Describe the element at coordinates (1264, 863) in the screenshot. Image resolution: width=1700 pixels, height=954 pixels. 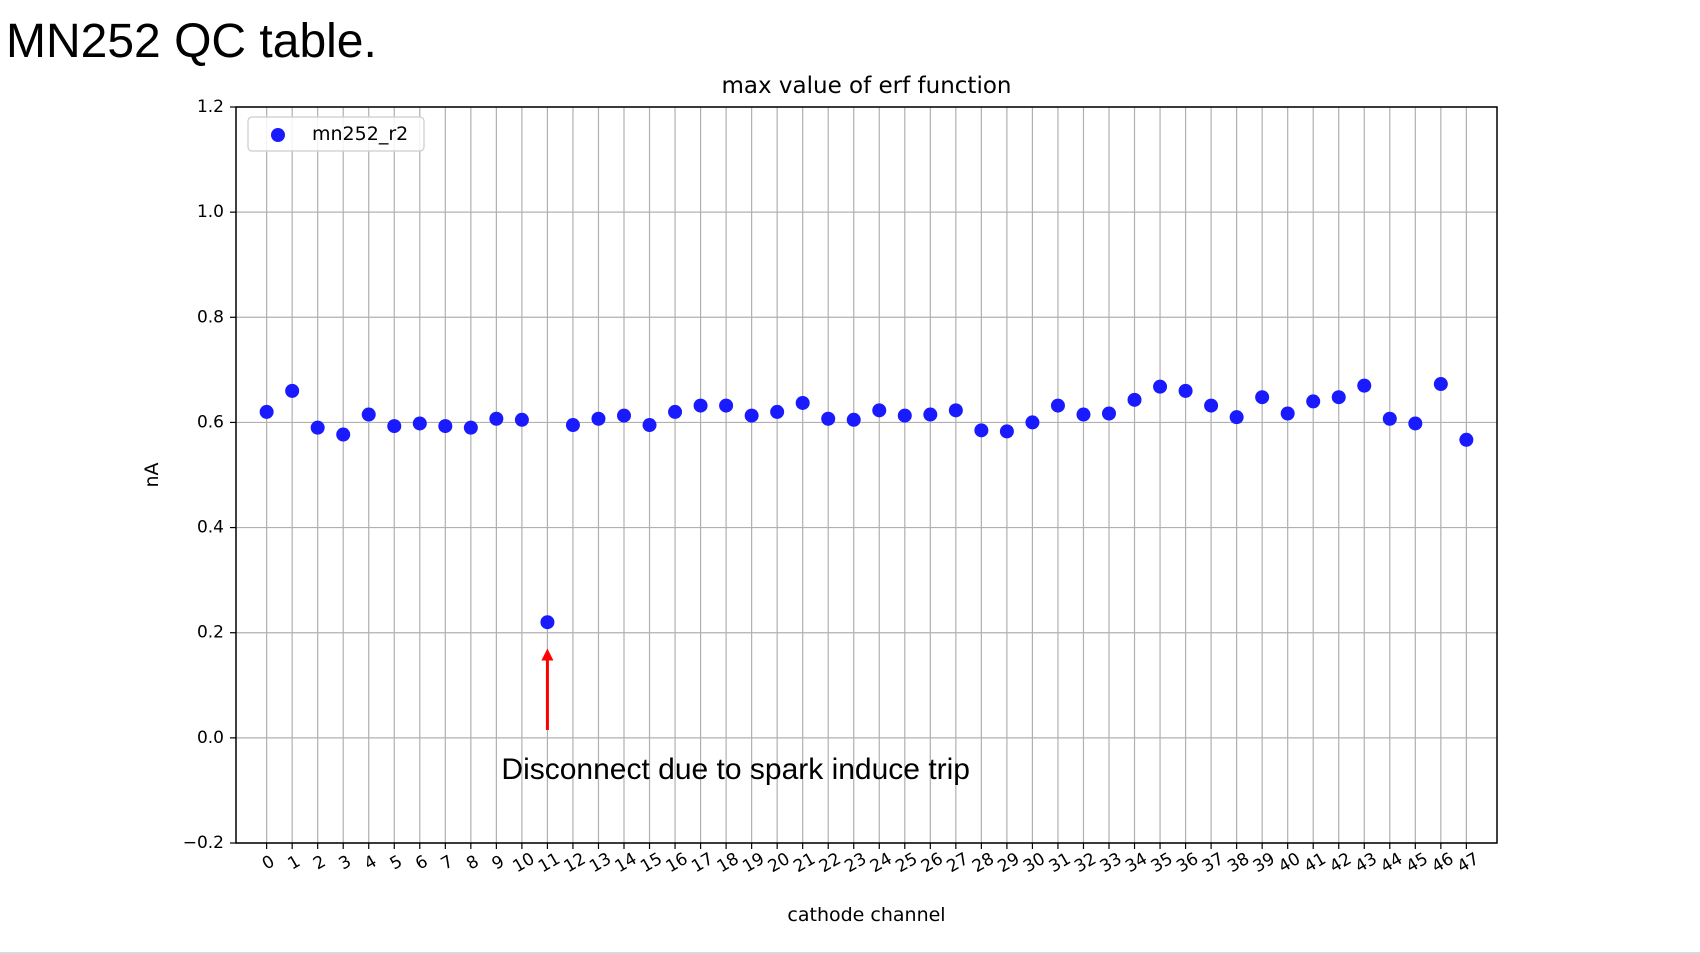
I see `x-tick-label: 39` at that location.